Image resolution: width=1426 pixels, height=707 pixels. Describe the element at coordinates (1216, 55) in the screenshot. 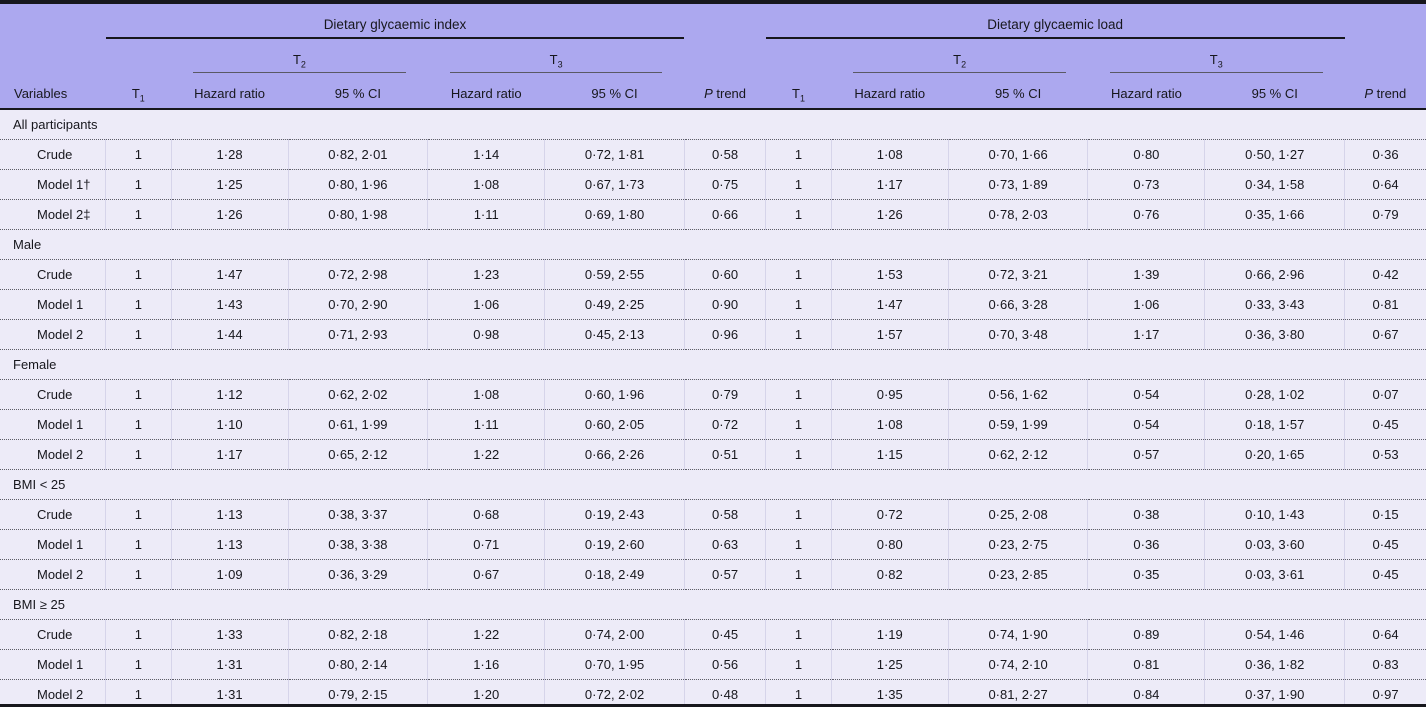

I see `tertile3-header-gl: T3` at that location.